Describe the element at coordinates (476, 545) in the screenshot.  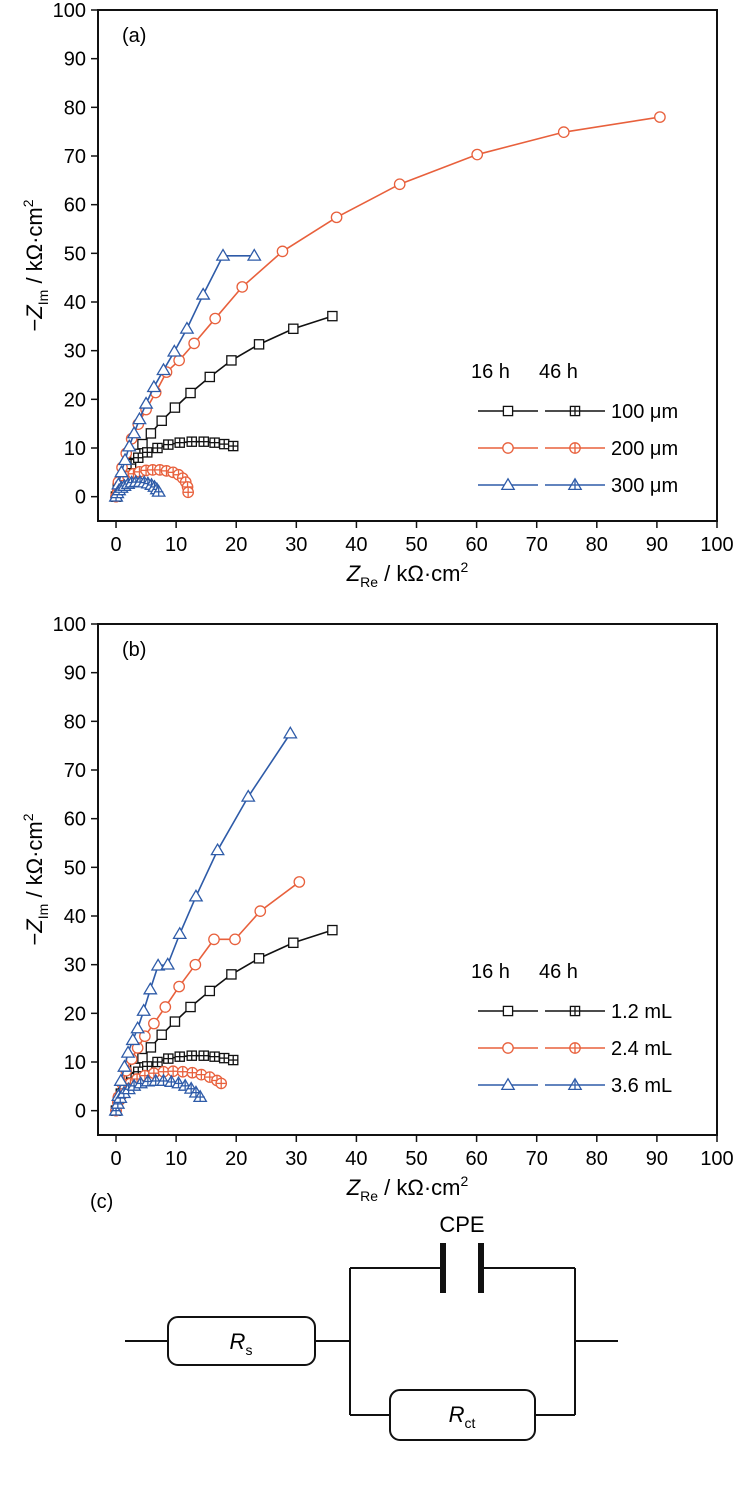
I see `x-tick-label-a: 60` at that location.